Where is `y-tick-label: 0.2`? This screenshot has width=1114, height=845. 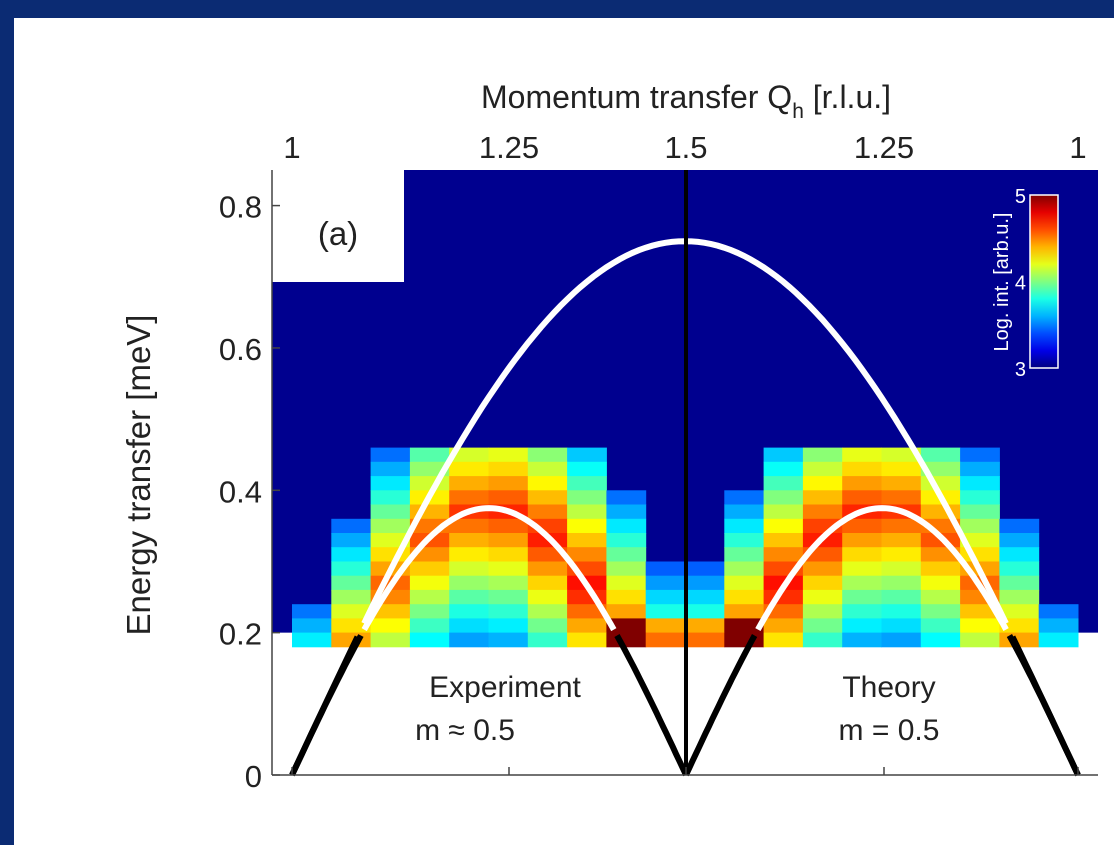
y-tick-label: 0.2 is located at coordinates (240, 634).